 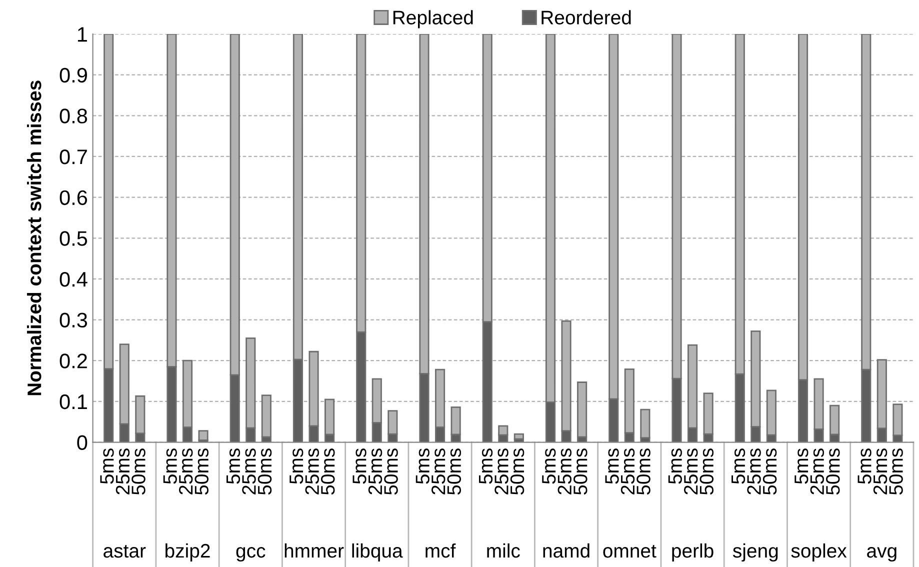 I want to click on legend-label: Replaced, so click(x=433, y=19).